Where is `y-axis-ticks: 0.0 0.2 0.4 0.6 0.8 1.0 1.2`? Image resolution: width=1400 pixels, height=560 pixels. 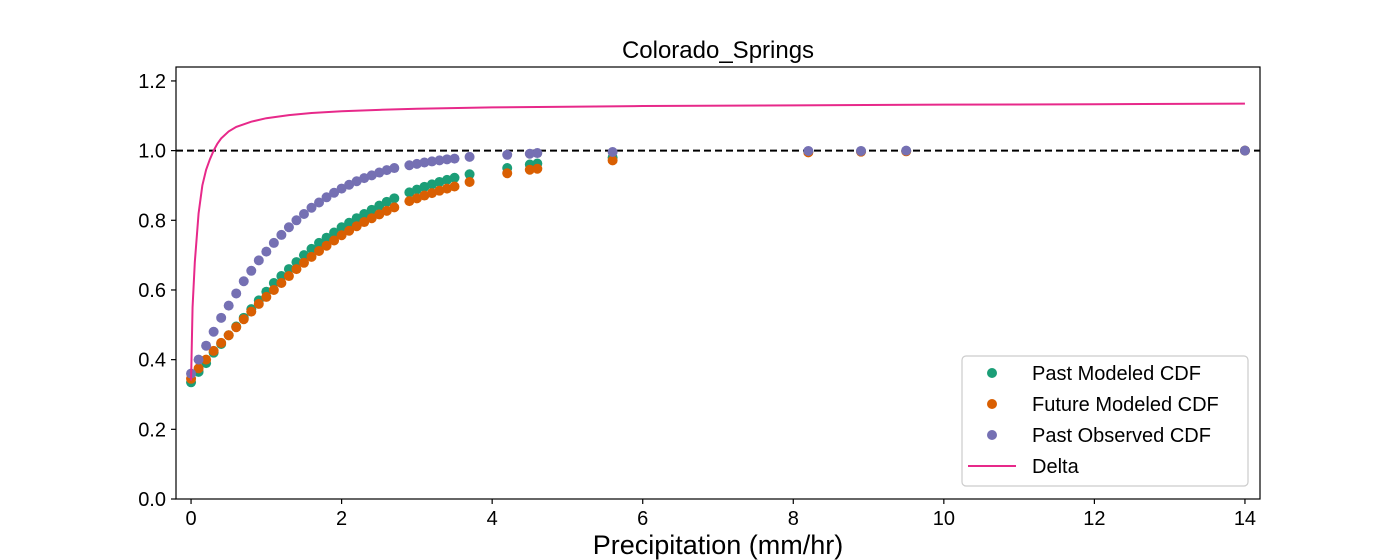 y-axis-ticks: 0.0 0.2 0.4 0.6 0.8 1.0 1.2 is located at coordinates (157, 291).